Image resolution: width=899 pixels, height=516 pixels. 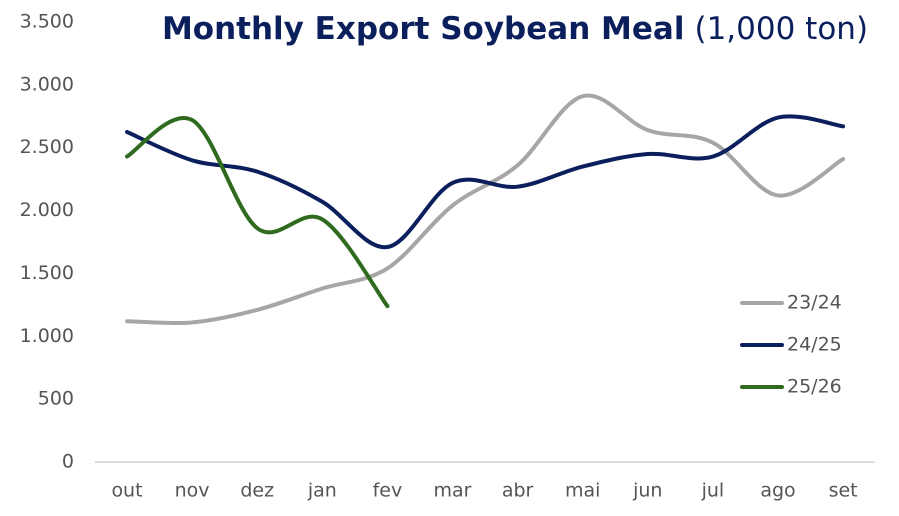 What do you see at coordinates (47, 336) in the screenshot?
I see `y-tick-label: 1.000` at bounding box center [47, 336].